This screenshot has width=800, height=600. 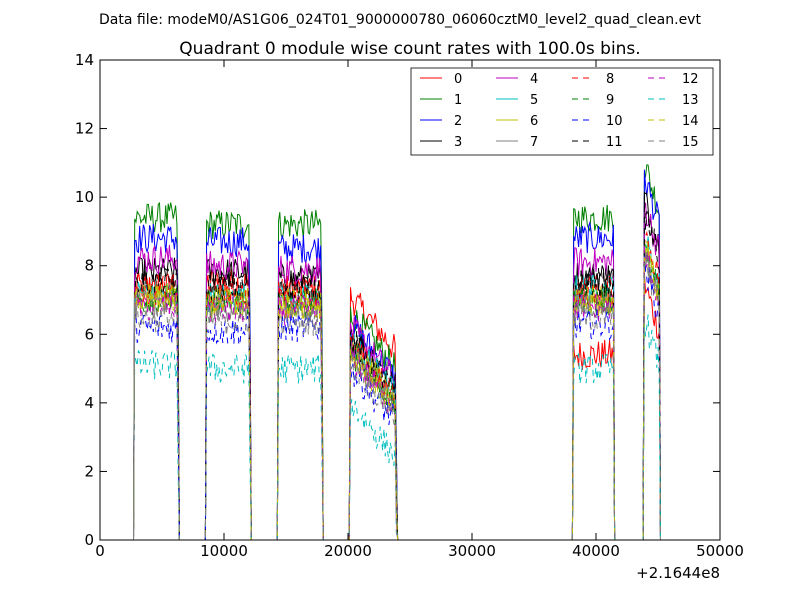 What do you see at coordinates (678, 573) in the screenshot?
I see `x-offset-label: +2.1644e8` at bounding box center [678, 573].